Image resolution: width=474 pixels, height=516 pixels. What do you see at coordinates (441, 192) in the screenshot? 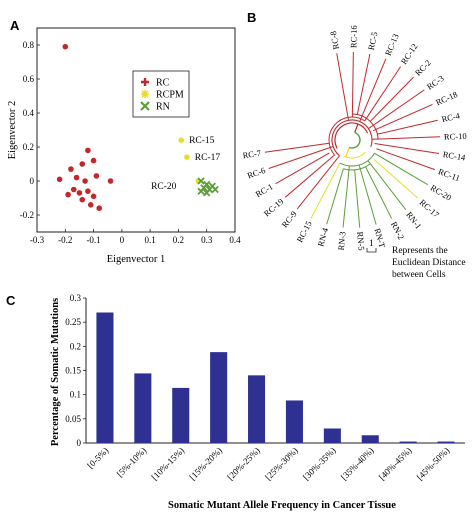
I see `dendrogram-leaf-label: RC-20` at bounding box center [441, 192].